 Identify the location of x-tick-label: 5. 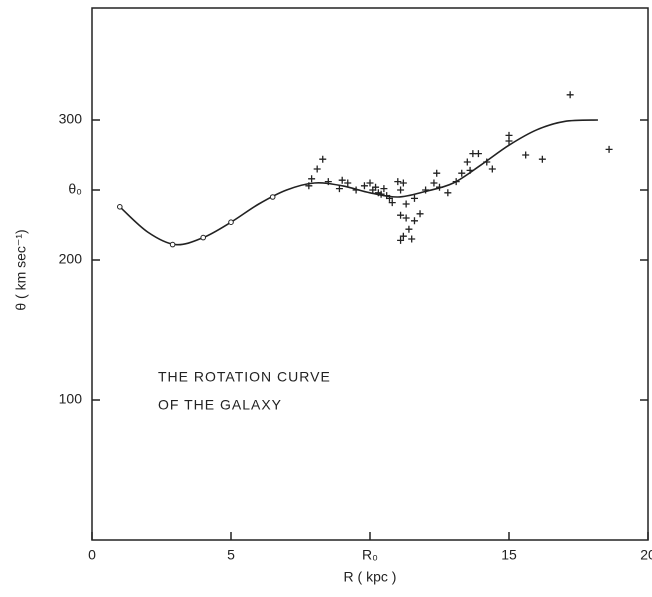
(231, 555).